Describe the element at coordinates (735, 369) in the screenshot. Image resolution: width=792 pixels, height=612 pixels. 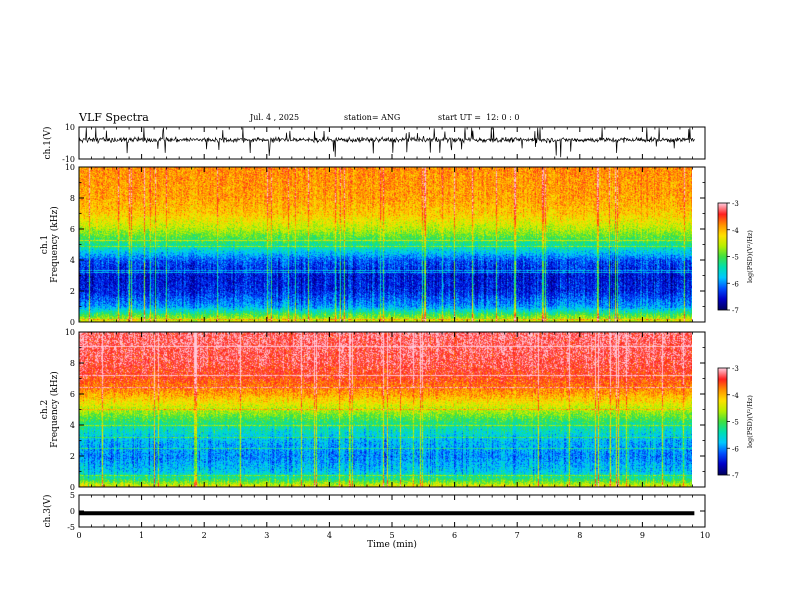
I see `ch2-spectrogram-colorbar-tick-label: -3` at that location.